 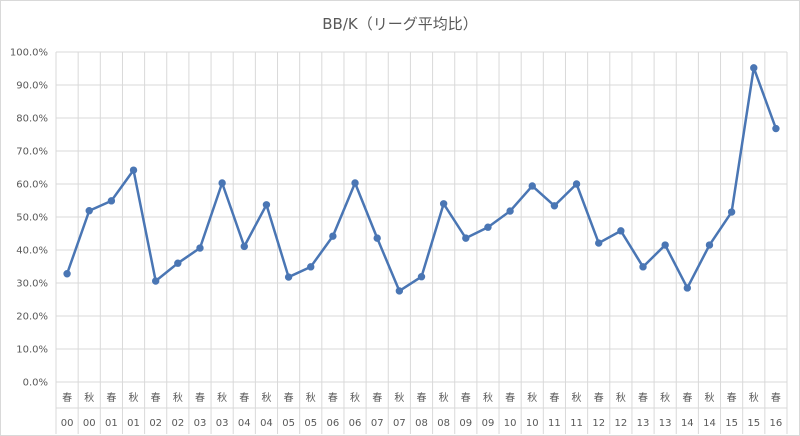 What do you see at coordinates (400, 24) in the screenshot?
I see `chart-title: BB/K（リーグ平均比）` at bounding box center [400, 24].